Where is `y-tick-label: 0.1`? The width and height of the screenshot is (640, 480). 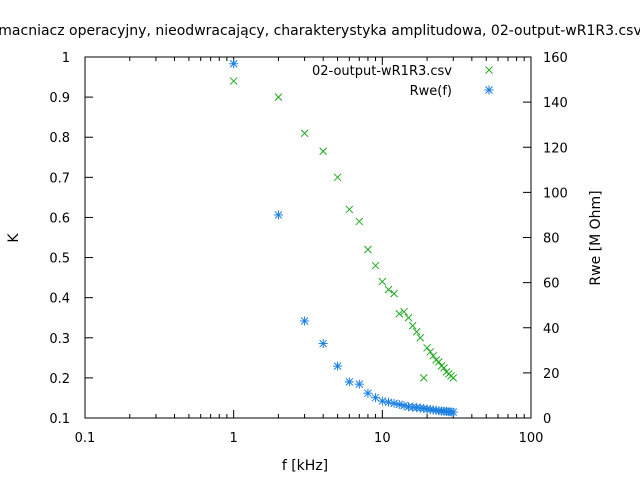 y-tick-label: 0.1 is located at coordinates (59, 419).